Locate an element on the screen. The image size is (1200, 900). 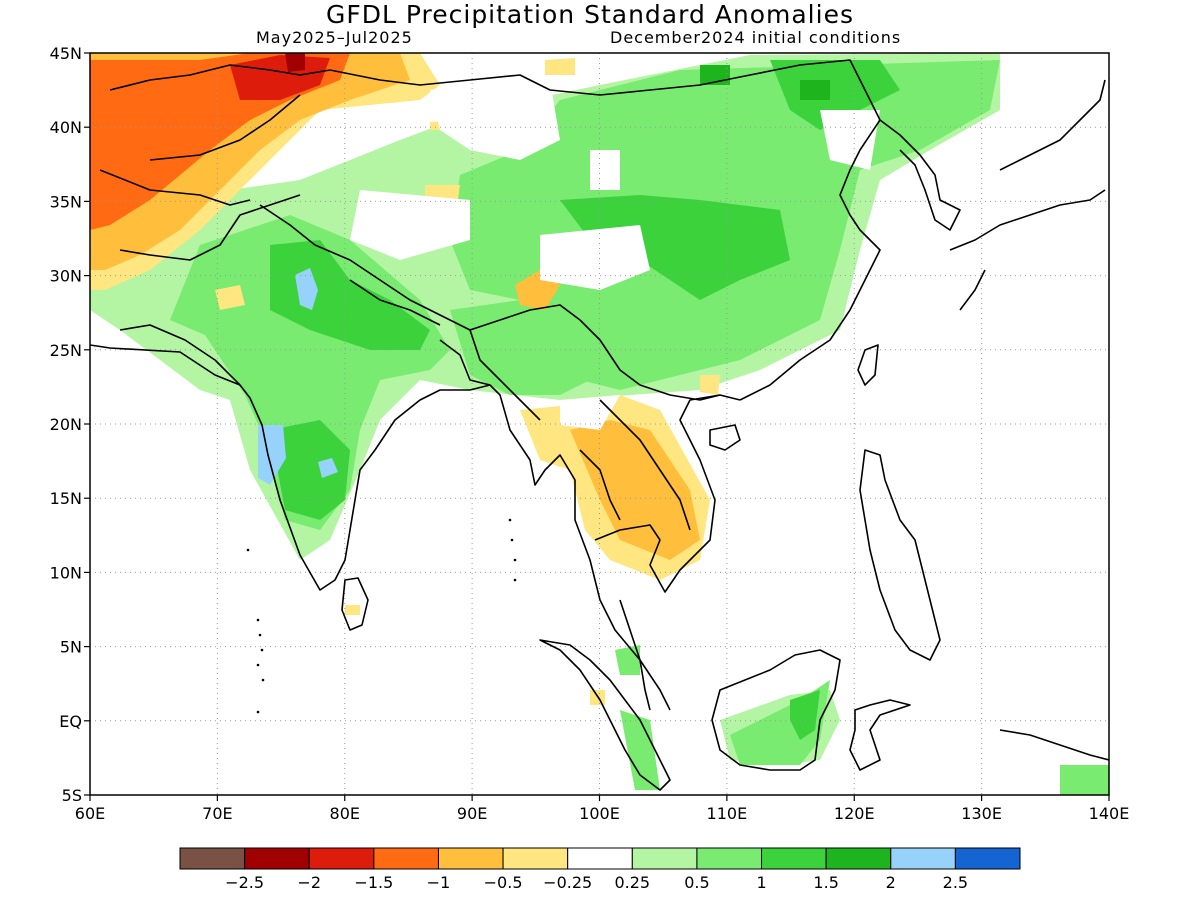
lat-tick-label: EQ is located at coordinates (70, 721).